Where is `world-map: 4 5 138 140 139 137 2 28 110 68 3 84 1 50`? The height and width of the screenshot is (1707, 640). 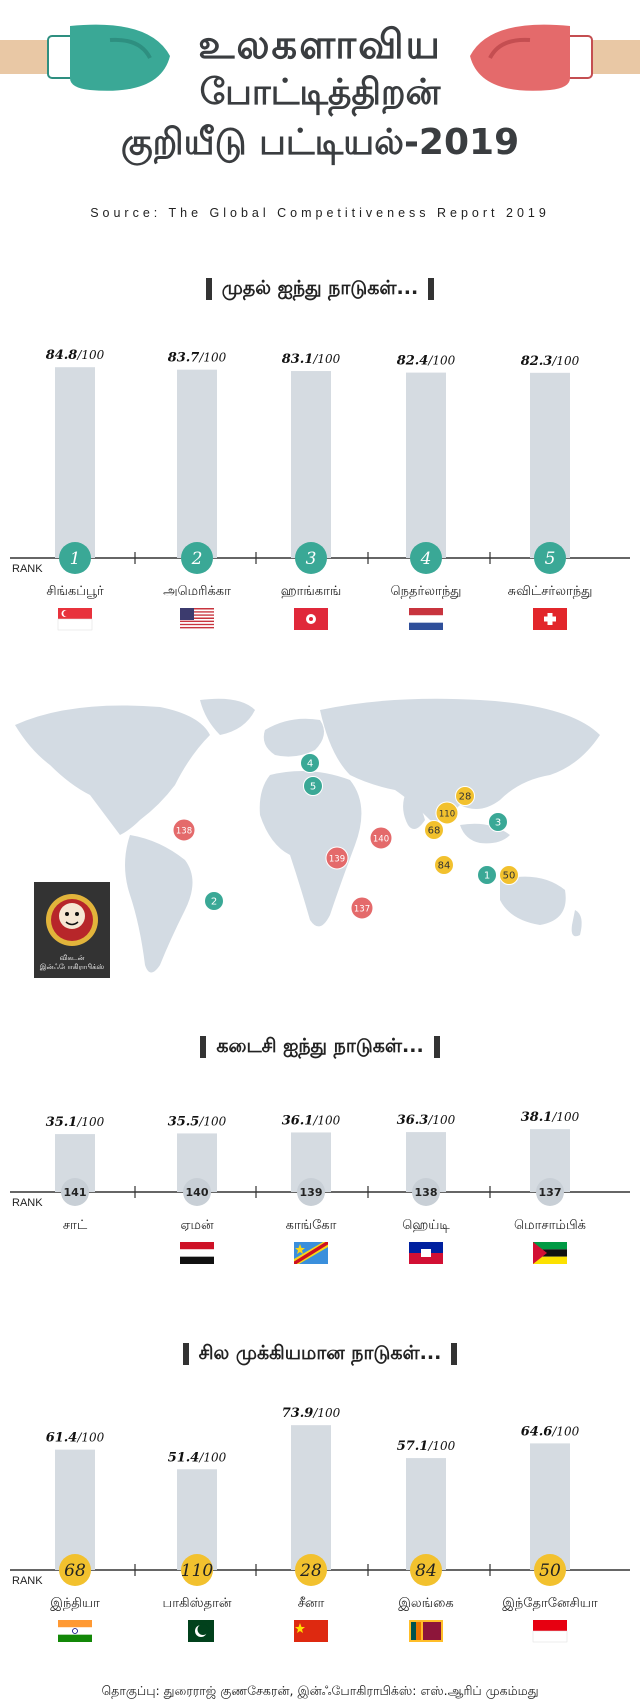
world-map: 4 5 138 140 139 137 2 28 110 68 3 84 1 50 is located at coordinates (307, 835).